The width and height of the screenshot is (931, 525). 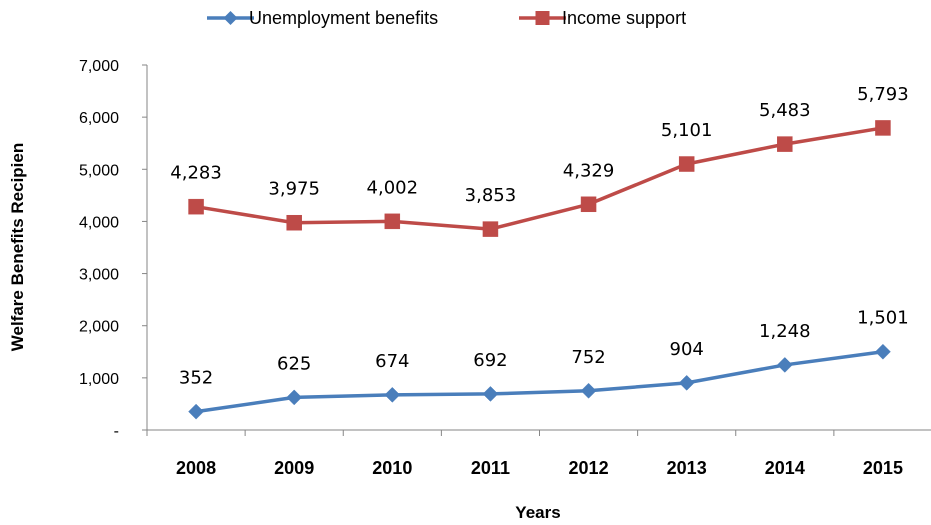 I want to click on y-tick-label: -, so click(x=116, y=431).